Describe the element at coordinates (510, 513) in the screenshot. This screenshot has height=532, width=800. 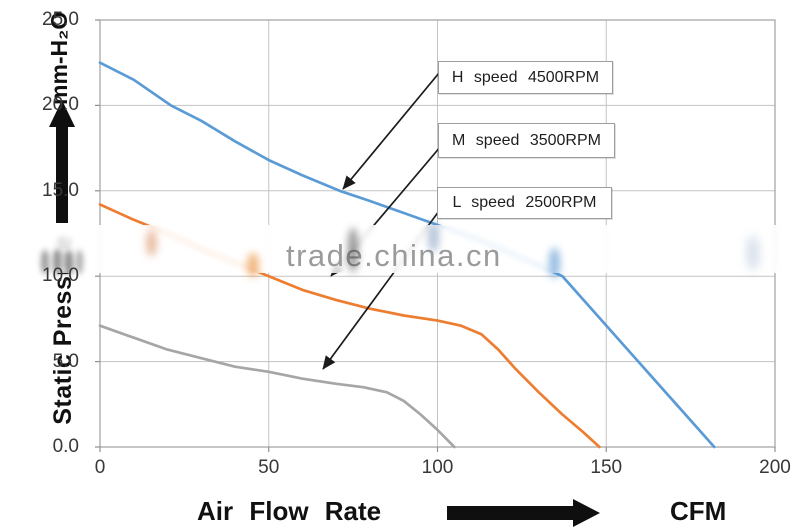
I see `x-axis-direction-arrow-icon` at that location.